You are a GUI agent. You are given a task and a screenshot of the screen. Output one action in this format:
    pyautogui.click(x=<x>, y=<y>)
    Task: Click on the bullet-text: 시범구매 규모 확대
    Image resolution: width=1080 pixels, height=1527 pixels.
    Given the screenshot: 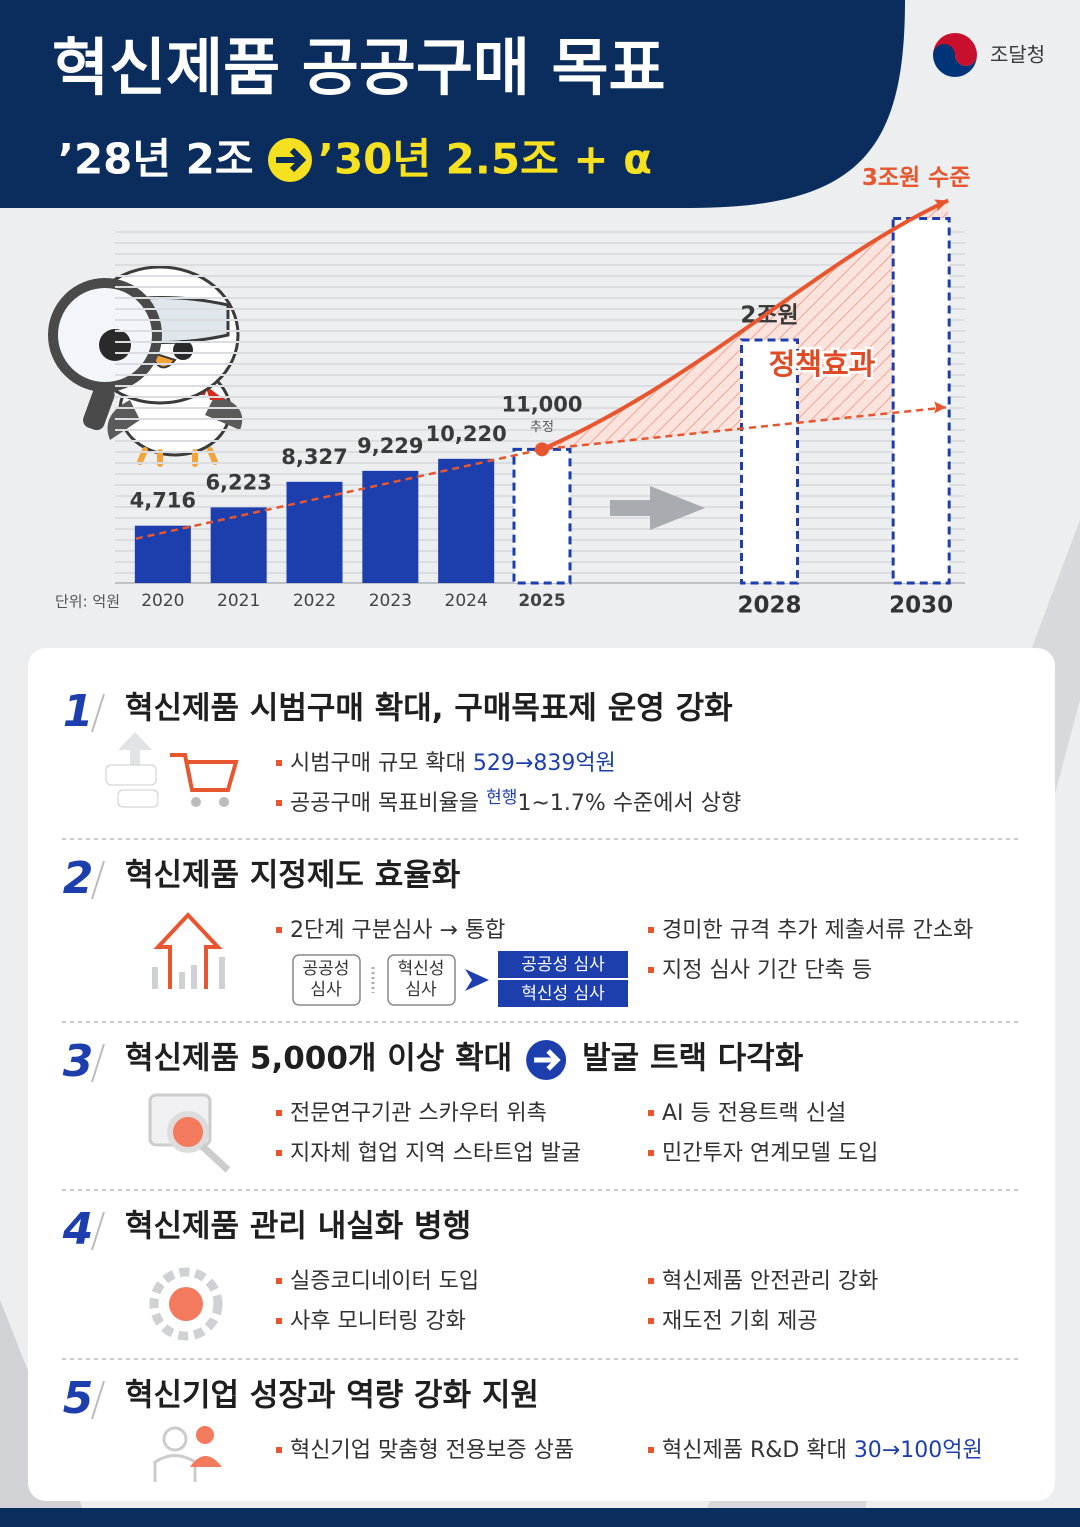 What is the action you would take?
    pyautogui.click(x=381, y=763)
    